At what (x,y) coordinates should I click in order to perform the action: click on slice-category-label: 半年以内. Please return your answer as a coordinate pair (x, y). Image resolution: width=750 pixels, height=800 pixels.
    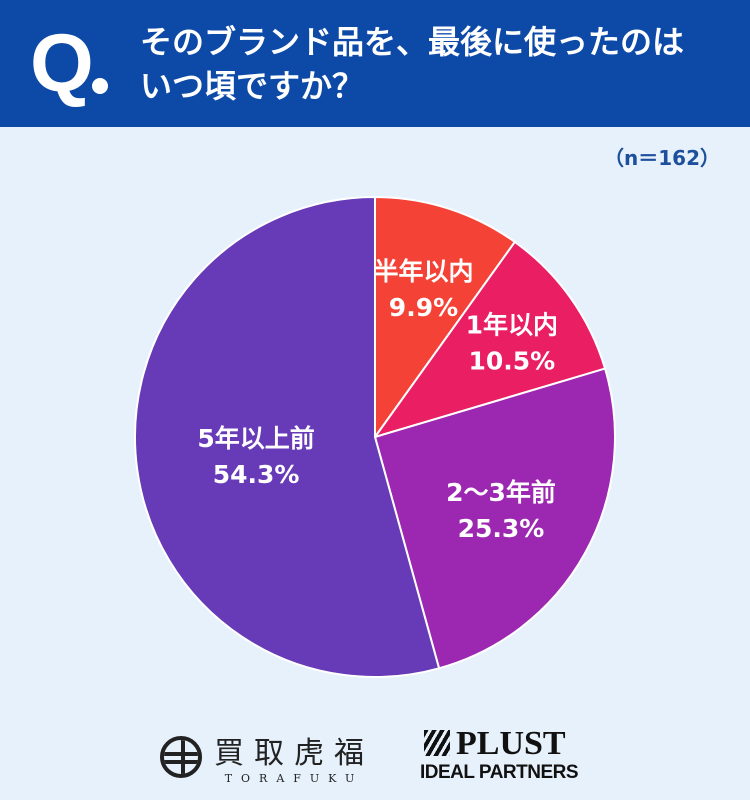
    Looking at the image, I should click on (423, 271).